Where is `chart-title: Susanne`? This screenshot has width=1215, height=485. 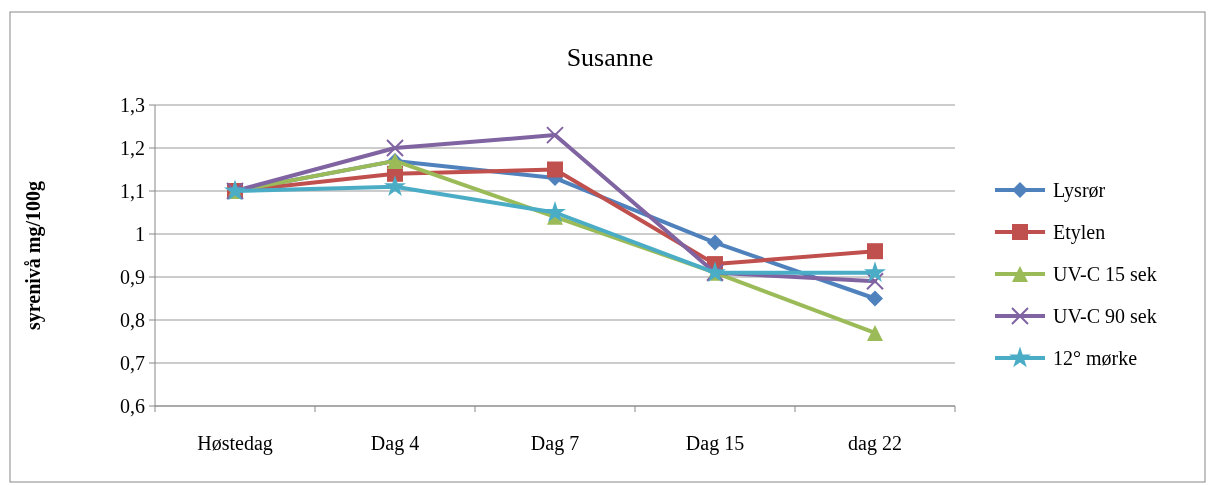
chart-title: Susanne is located at coordinates (610, 57).